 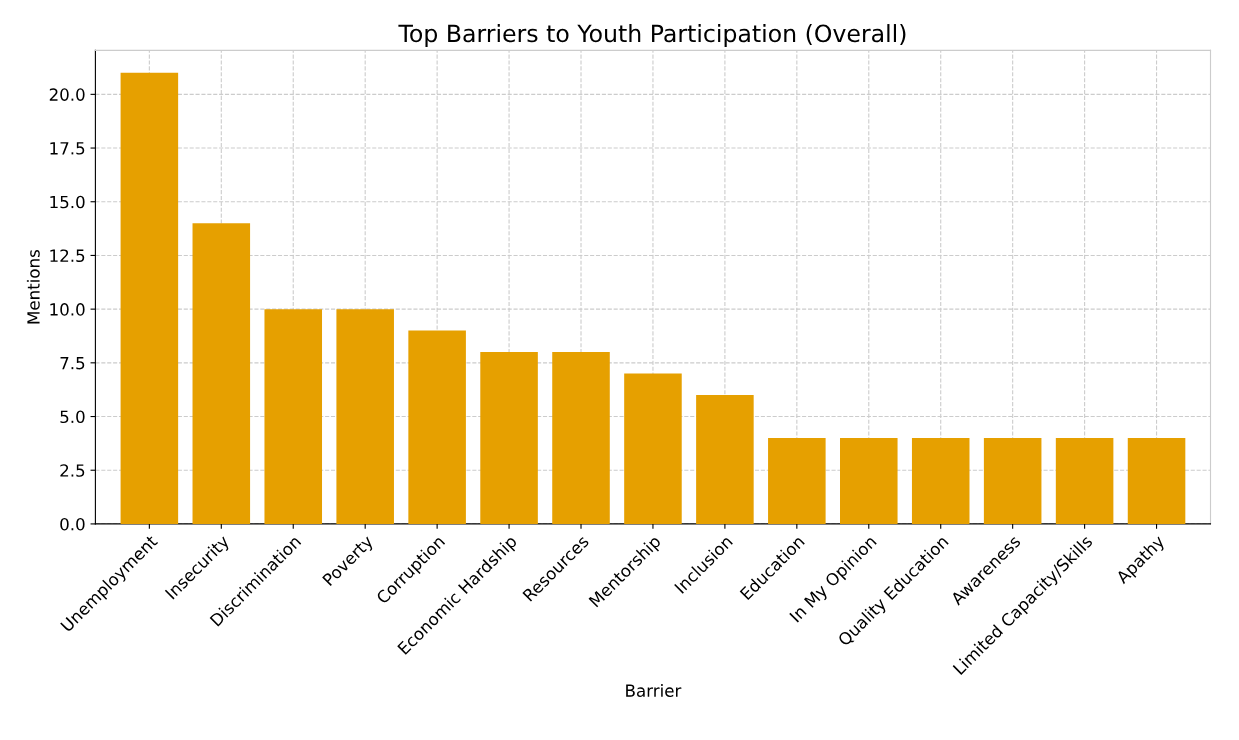 What do you see at coordinates (72, 470) in the screenshot?
I see `y-tick-label: 2.5` at bounding box center [72, 470].